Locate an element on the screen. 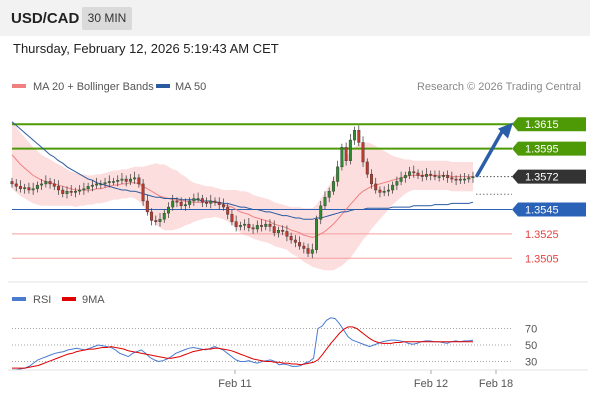  level-label-3: 1.3545 is located at coordinates (542, 211).